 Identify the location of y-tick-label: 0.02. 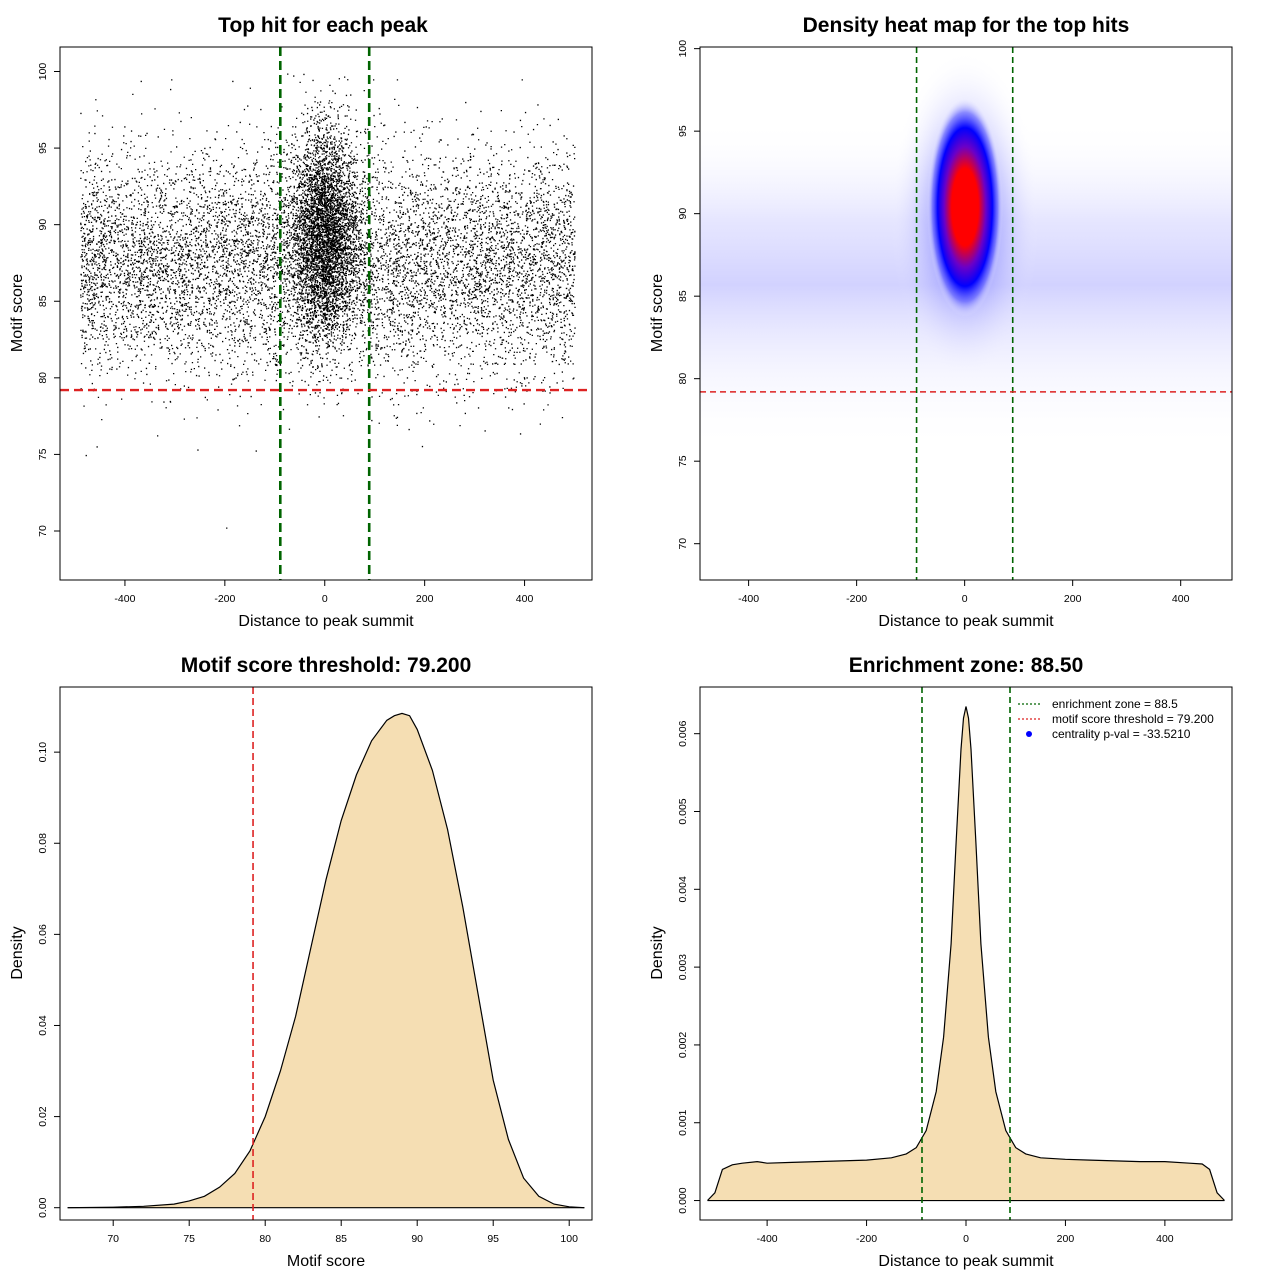
(43, 1116).